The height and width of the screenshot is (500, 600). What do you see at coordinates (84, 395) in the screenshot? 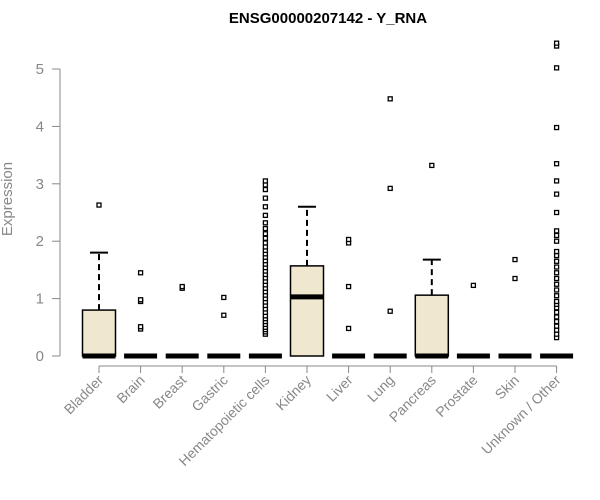
I see `x-tick-label: Bladder` at bounding box center [84, 395].